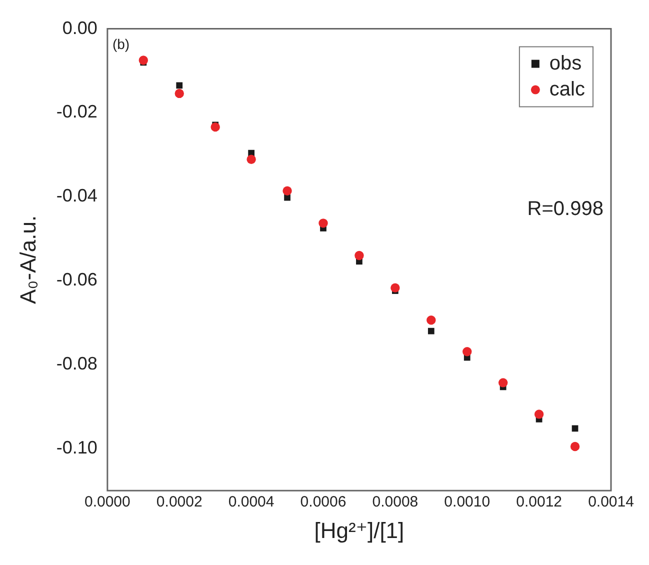 The image size is (649, 565). What do you see at coordinates (77, 196) in the screenshot?
I see `y-tick-label: -0.04` at bounding box center [77, 196].